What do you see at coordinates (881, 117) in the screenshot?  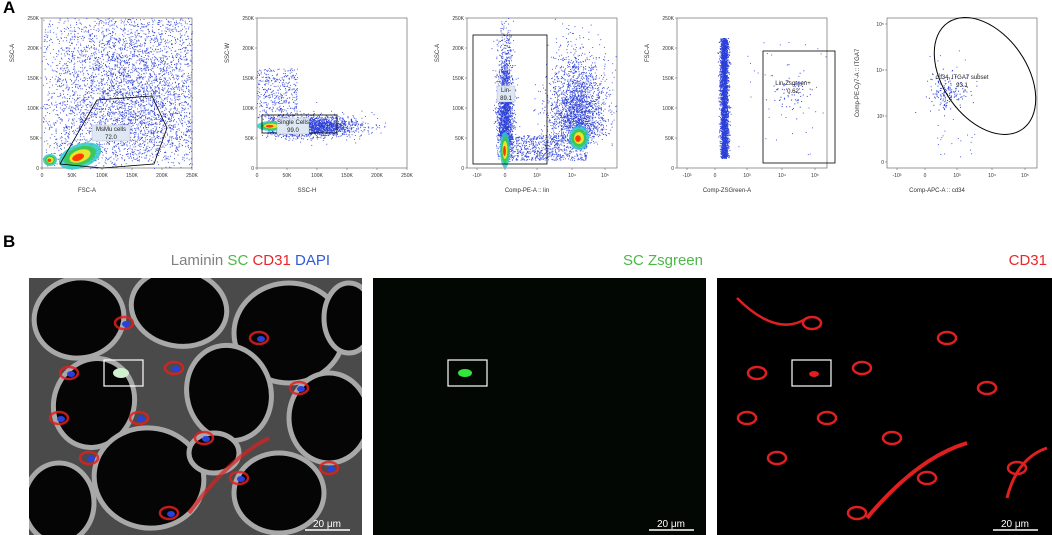 I see `y-tick-label: 10³` at bounding box center [881, 117].